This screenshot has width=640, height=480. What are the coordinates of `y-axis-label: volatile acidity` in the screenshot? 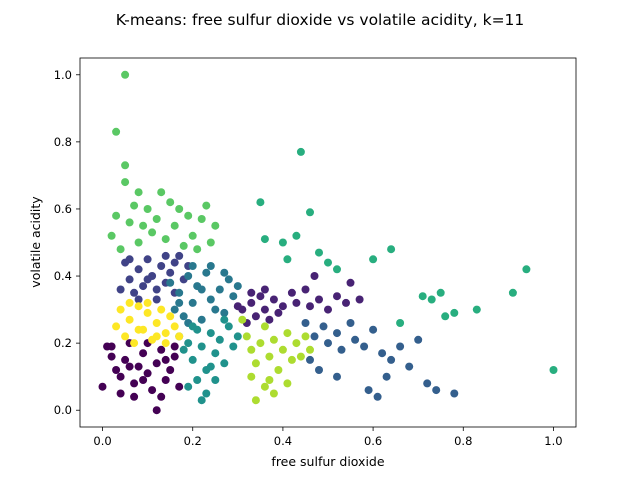 It's located at (35, 242).